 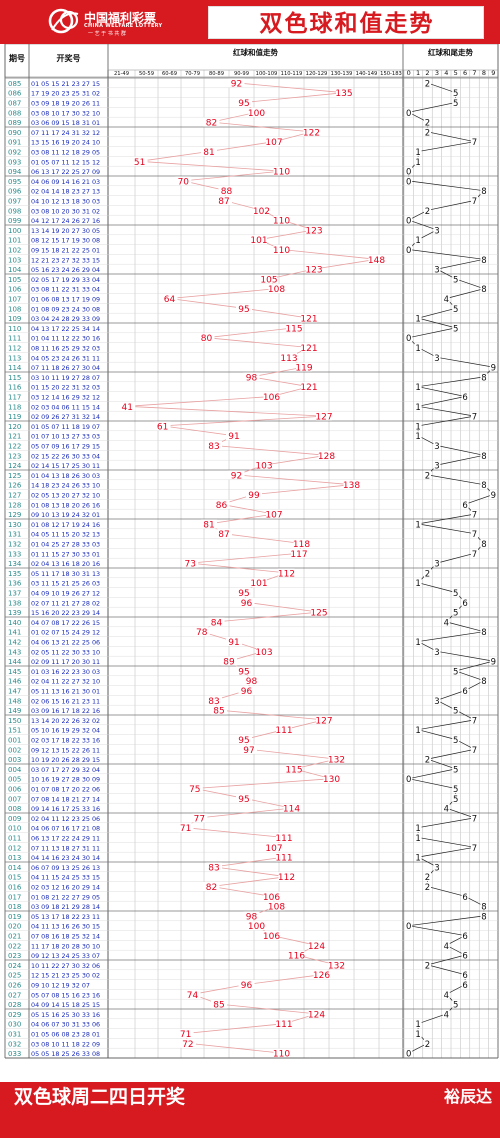 I want to click on draw-numbers: 04 06 07 30 31 33 06, so click(x=65, y=1025).